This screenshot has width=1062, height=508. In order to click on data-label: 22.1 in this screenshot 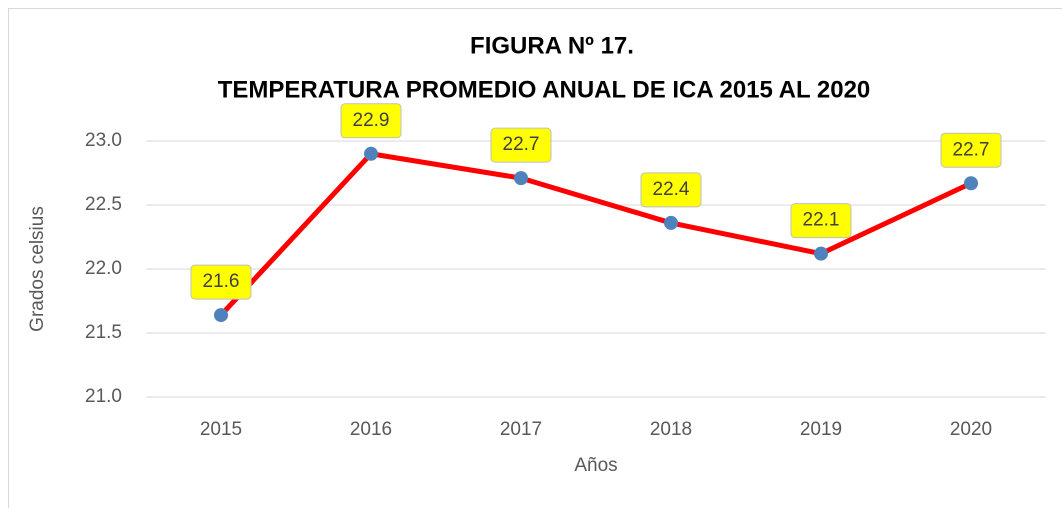, I will do `click(821, 220)`.